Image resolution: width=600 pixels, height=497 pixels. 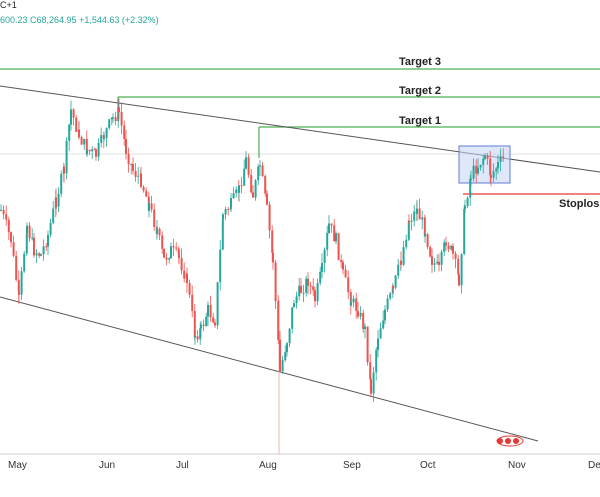 I want to click on x-tick-jun: Jun, so click(x=107, y=465).